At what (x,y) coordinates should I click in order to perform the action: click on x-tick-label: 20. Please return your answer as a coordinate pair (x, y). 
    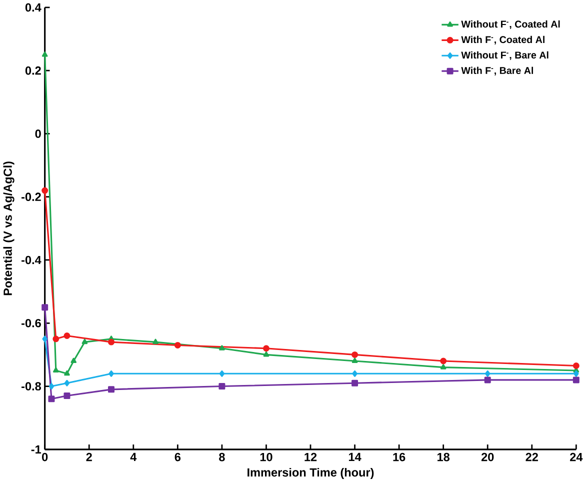
    Looking at the image, I should click on (487, 457).